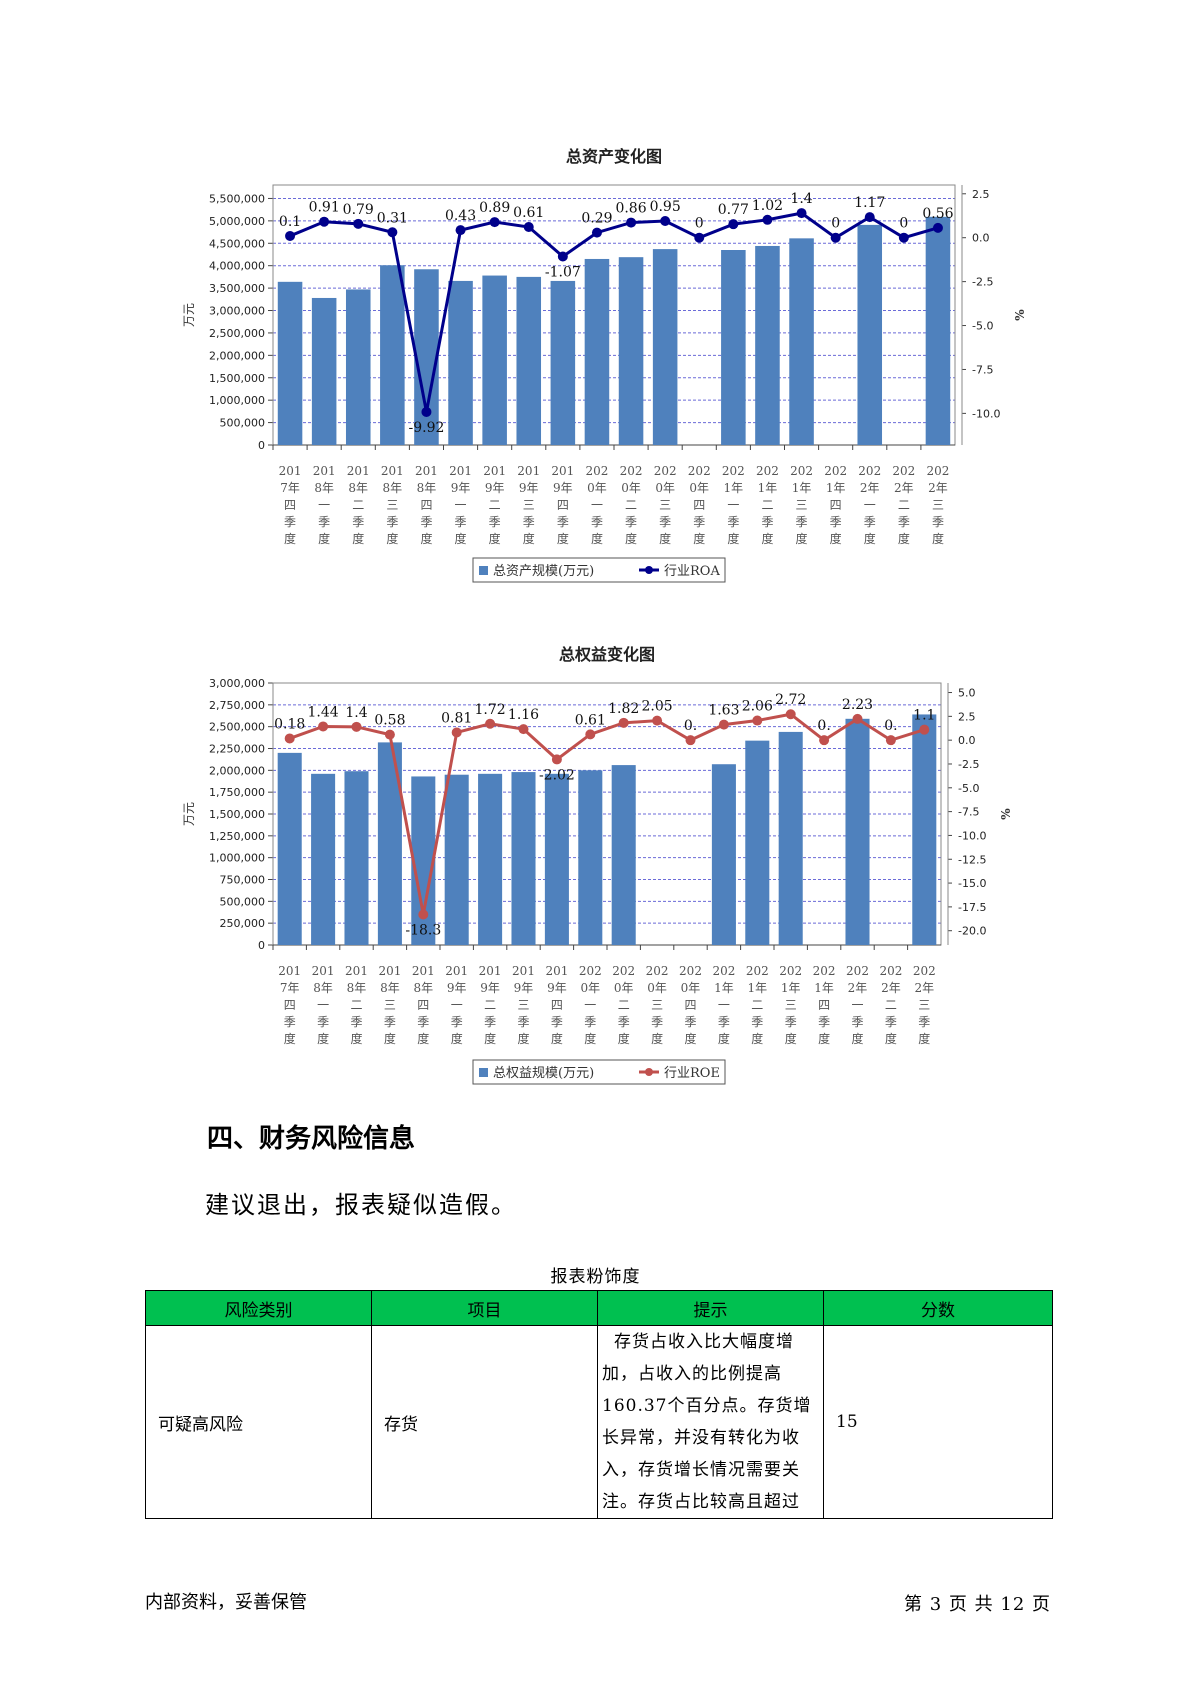  Describe the element at coordinates (968, 764) in the screenshot. I see `y2-tick-label: -2.5` at that location.